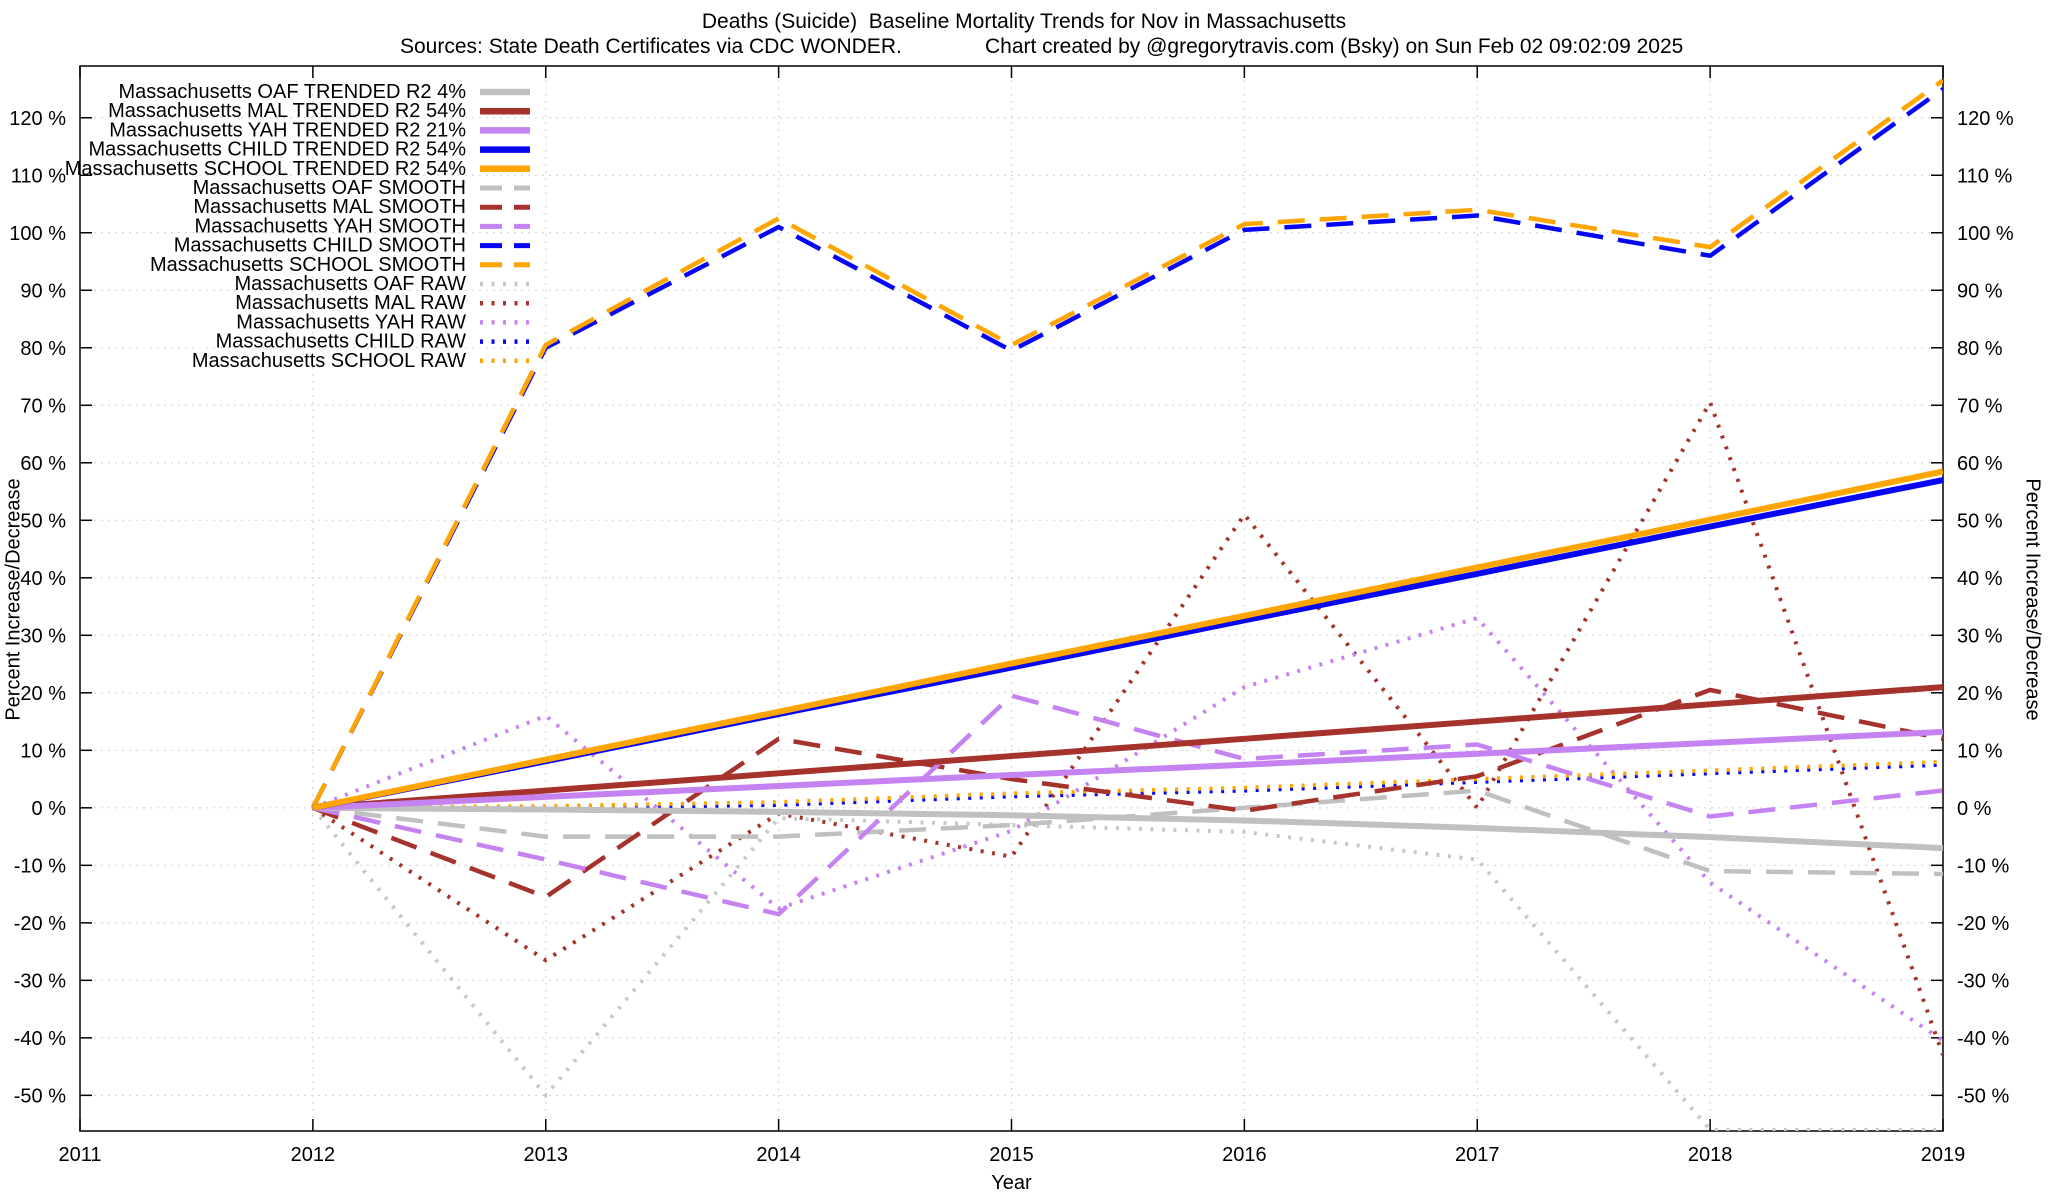  I want to click on x-tick-label: 2019, so click(1943, 1155).